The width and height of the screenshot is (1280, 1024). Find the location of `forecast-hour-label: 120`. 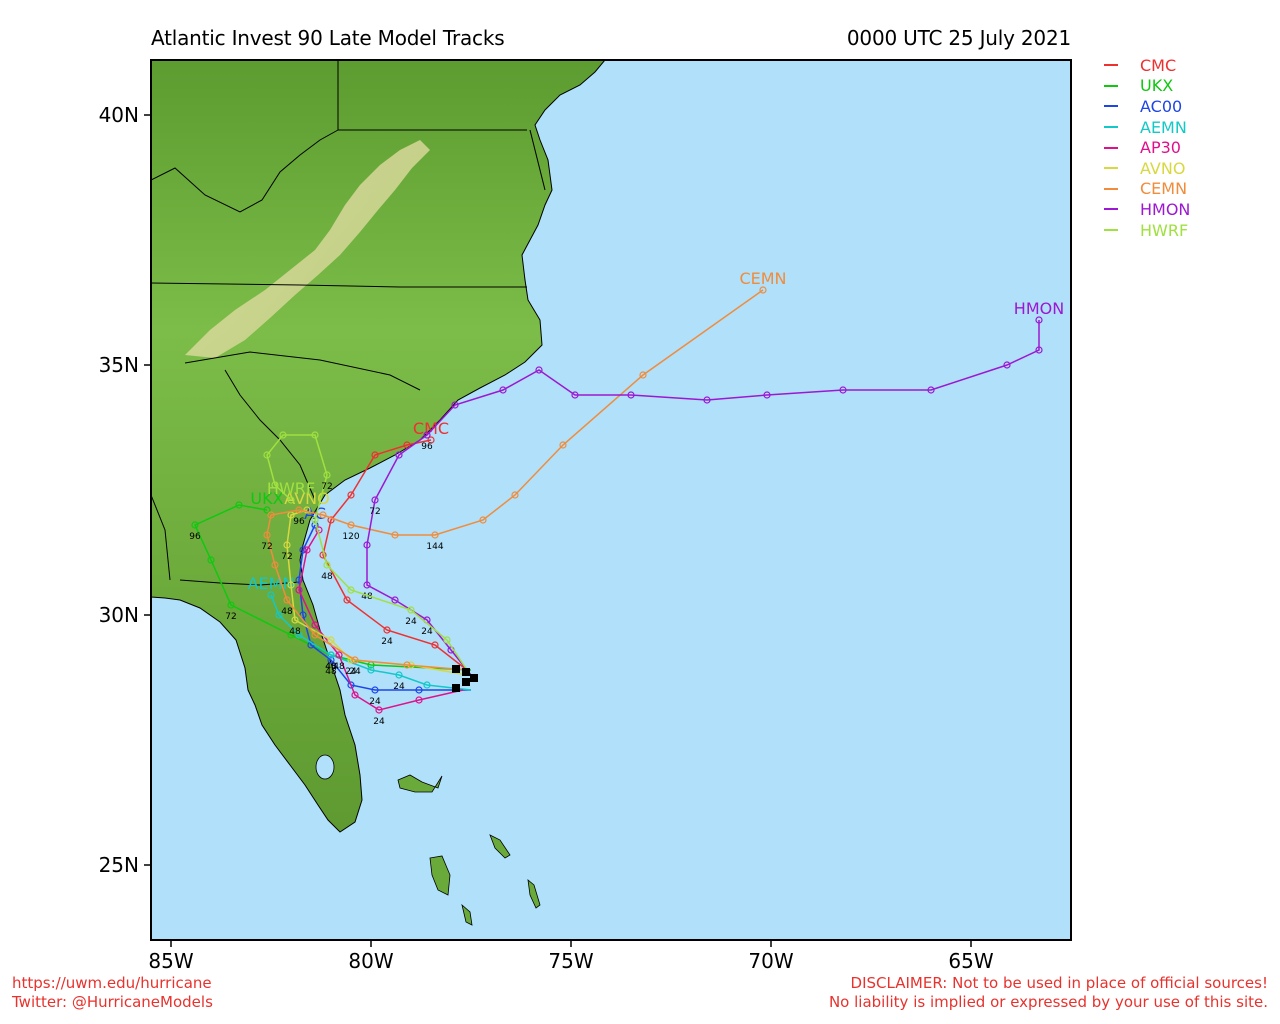

forecast-hour-label: 120 is located at coordinates (350, 537).